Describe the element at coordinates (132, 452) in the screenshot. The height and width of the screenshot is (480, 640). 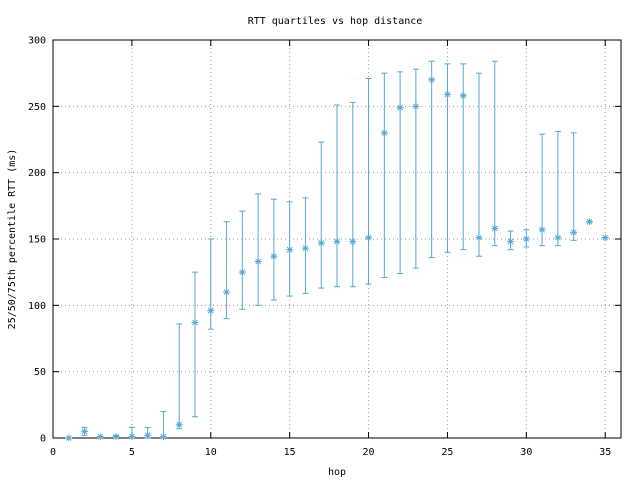
I see `x-tick-label: 5` at that location.